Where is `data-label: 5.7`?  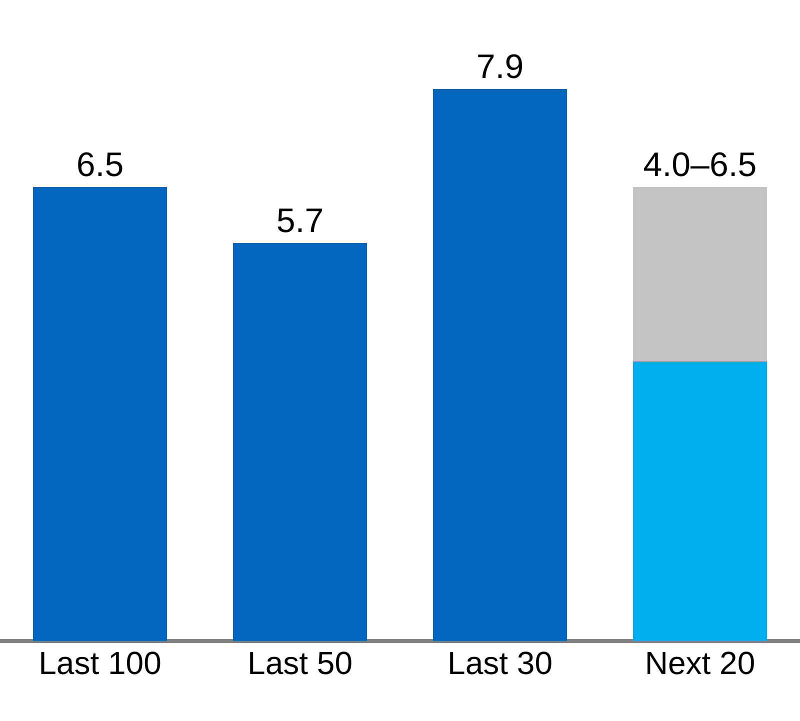
data-label: 5.7 is located at coordinates (300, 221).